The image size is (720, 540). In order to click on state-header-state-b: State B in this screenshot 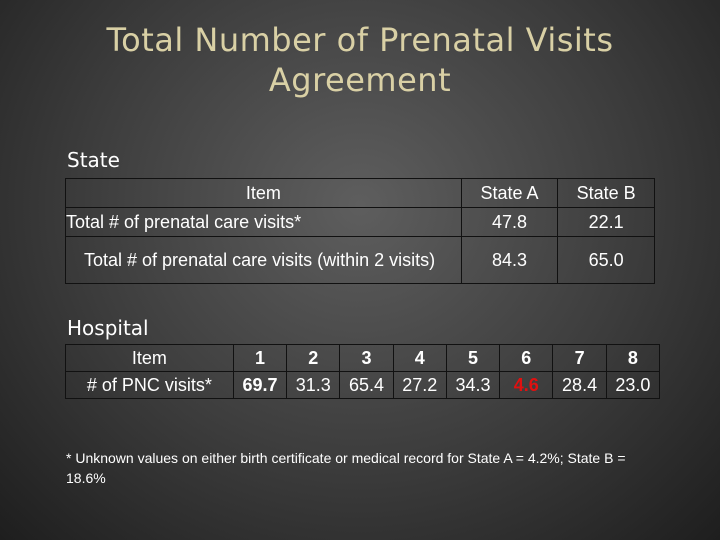, I will do `click(606, 193)`.